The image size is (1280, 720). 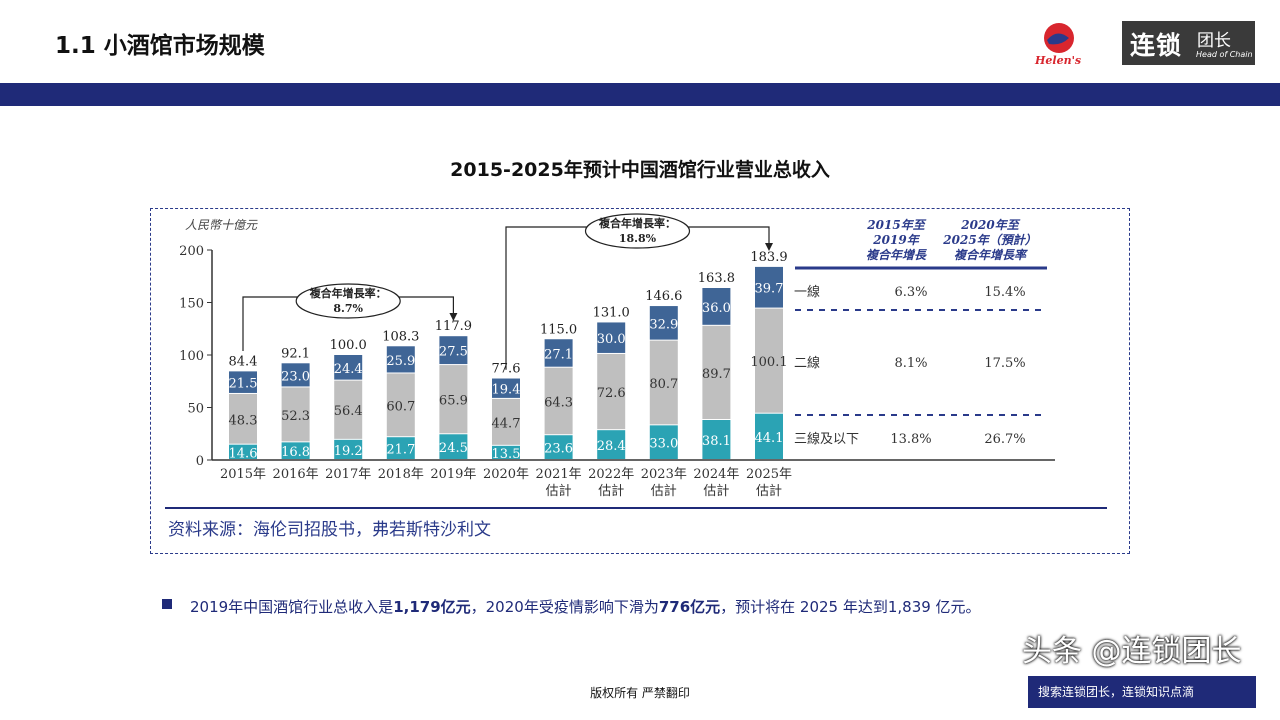 I want to click on logo-main-text: 连锁, so click(x=1156, y=45).